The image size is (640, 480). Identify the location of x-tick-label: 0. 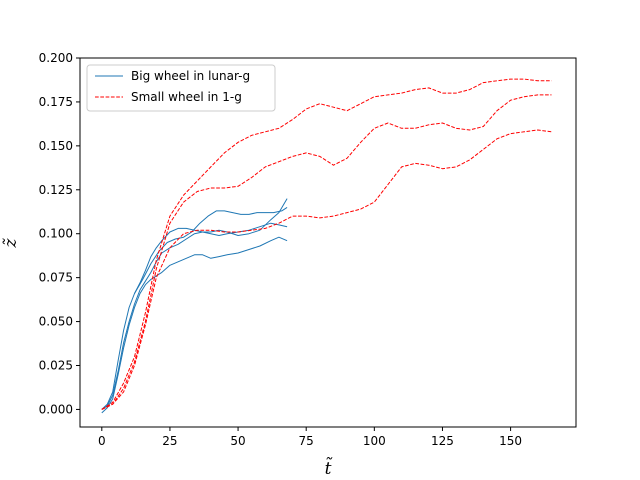
(102, 441).